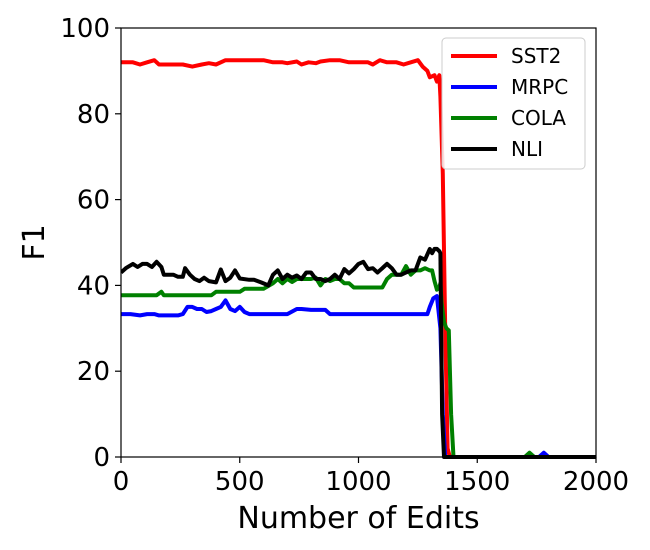 The height and width of the screenshot is (550, 650). I want to click on y-tick-label: 60, so click(93, 201).